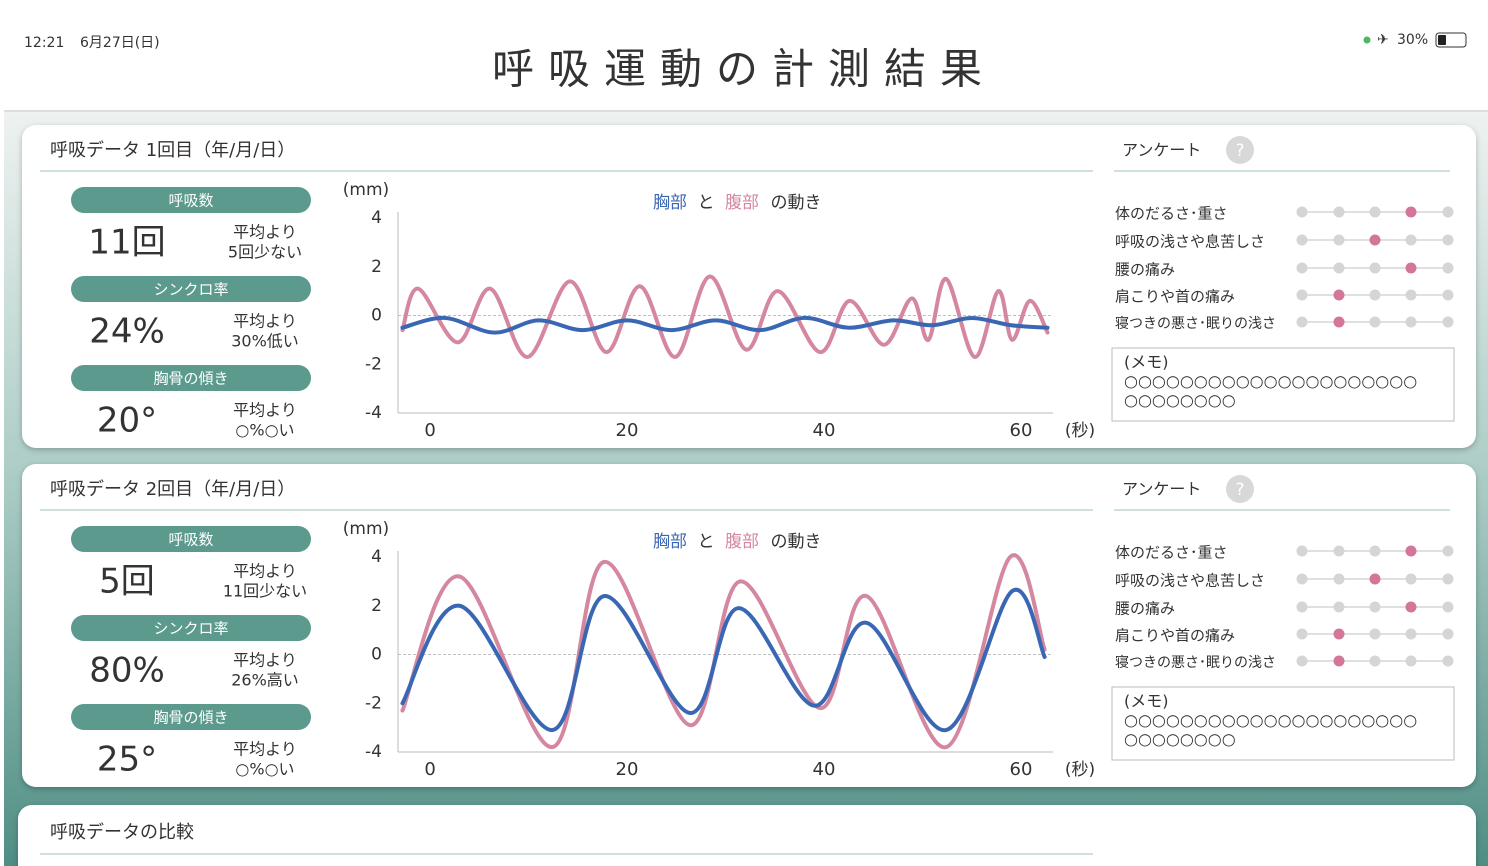 This screenshot has width=1488, height=866. Describe the element at coordinates (1175, 636) in the screenshot. I see `survey-item: 肩こりや首の痛み` at that location.